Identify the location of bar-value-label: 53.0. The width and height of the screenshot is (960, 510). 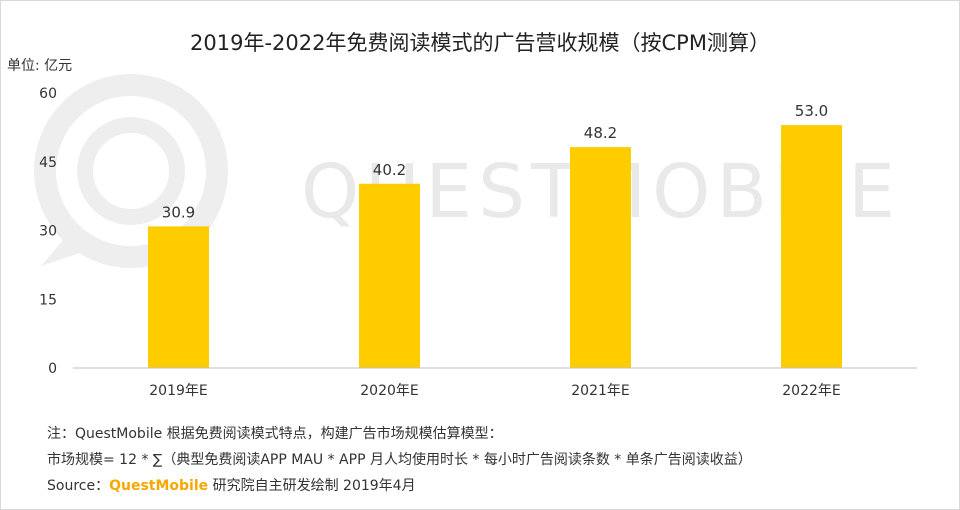
(811, 111).